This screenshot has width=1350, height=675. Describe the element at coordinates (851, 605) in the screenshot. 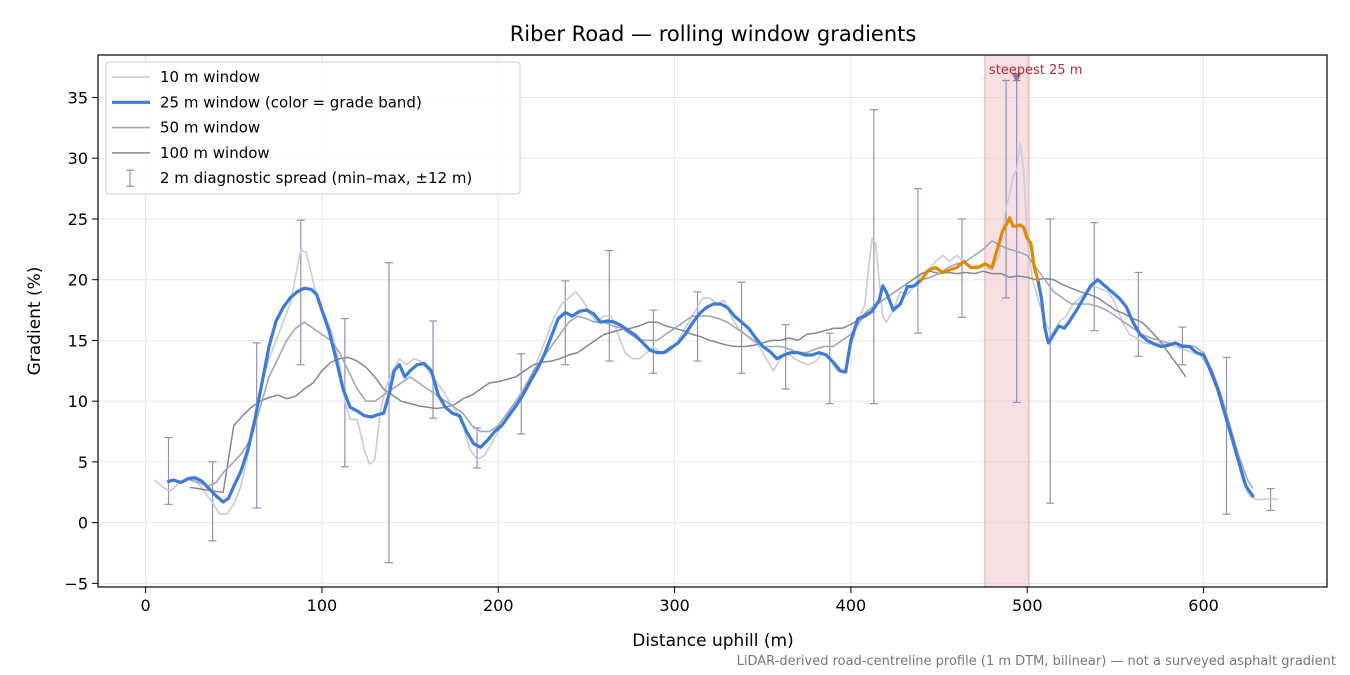

I see `x-tick-label: 400` at that location.